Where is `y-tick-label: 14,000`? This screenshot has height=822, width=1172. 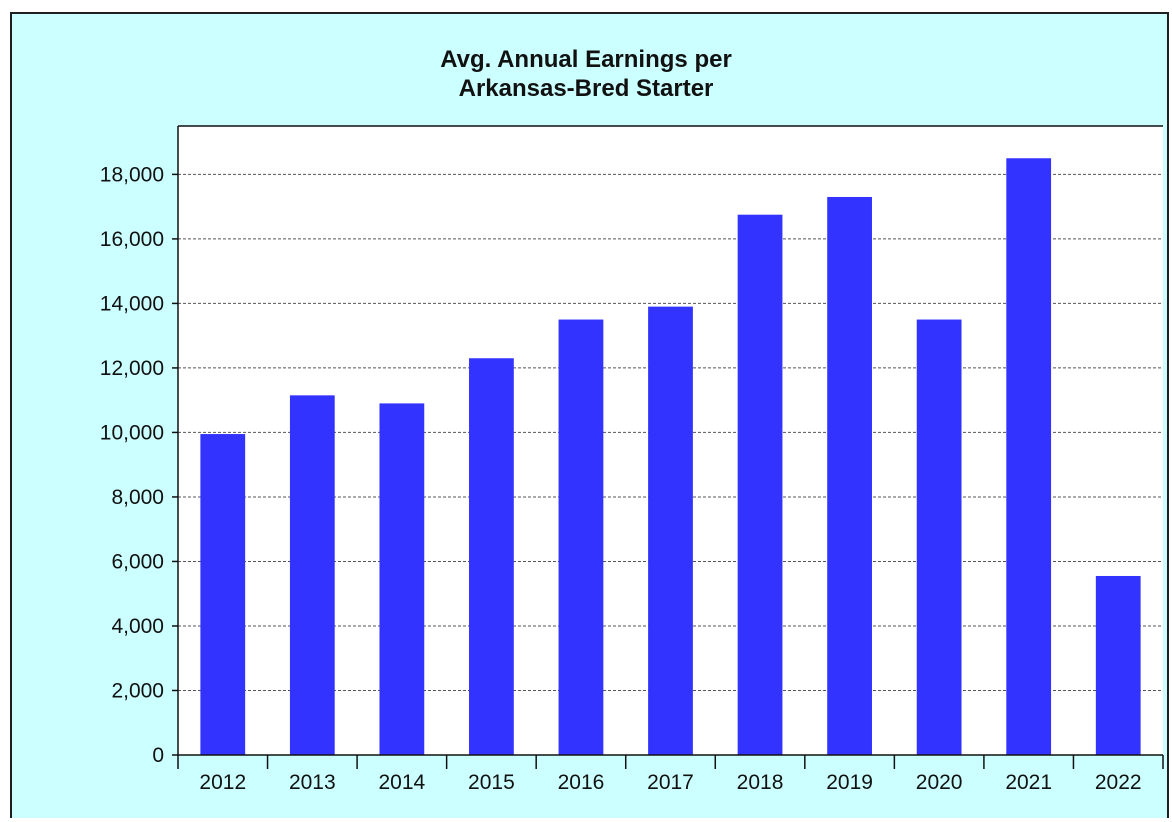 y-tick-label: 14,000 is located at coordinates (132, 303).